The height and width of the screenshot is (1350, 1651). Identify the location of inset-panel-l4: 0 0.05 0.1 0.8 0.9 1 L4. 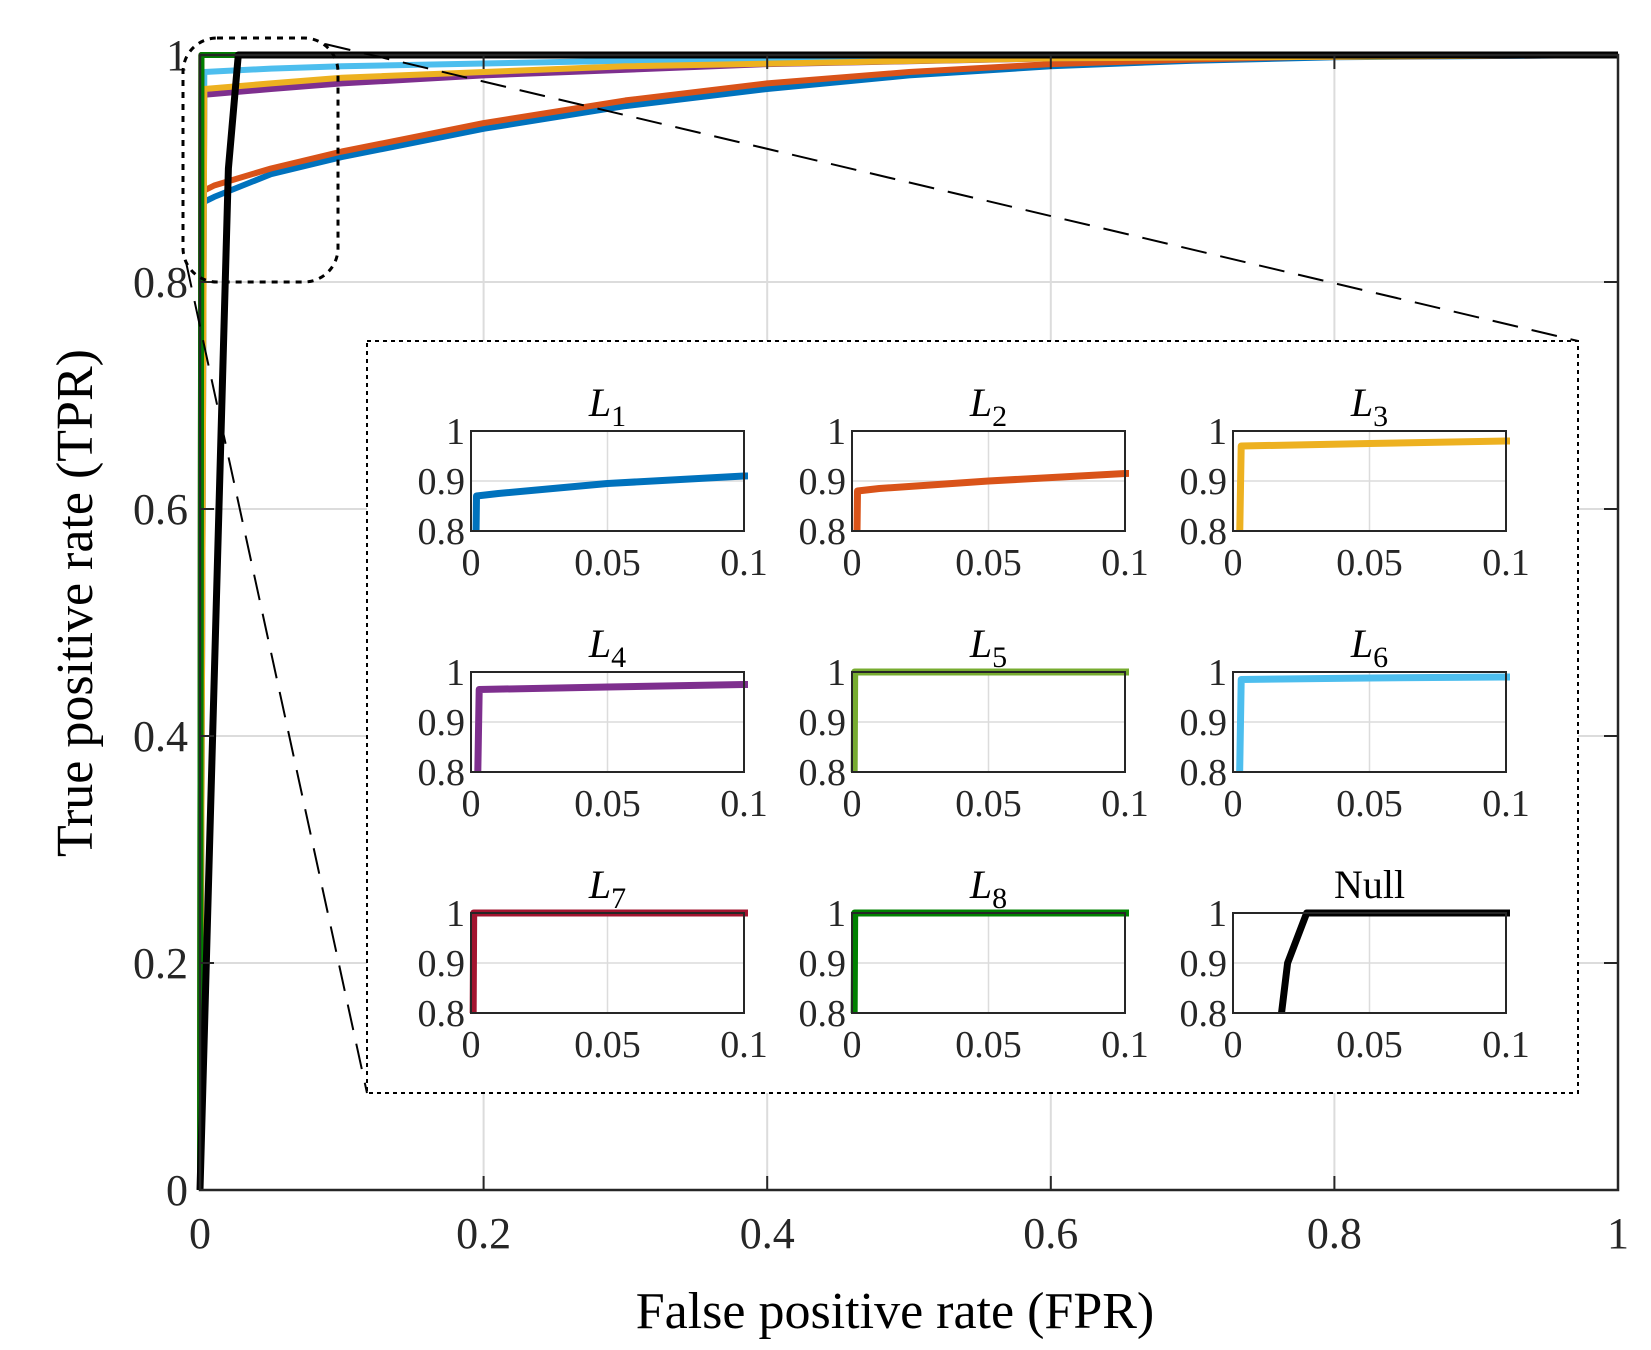
(593, 723).